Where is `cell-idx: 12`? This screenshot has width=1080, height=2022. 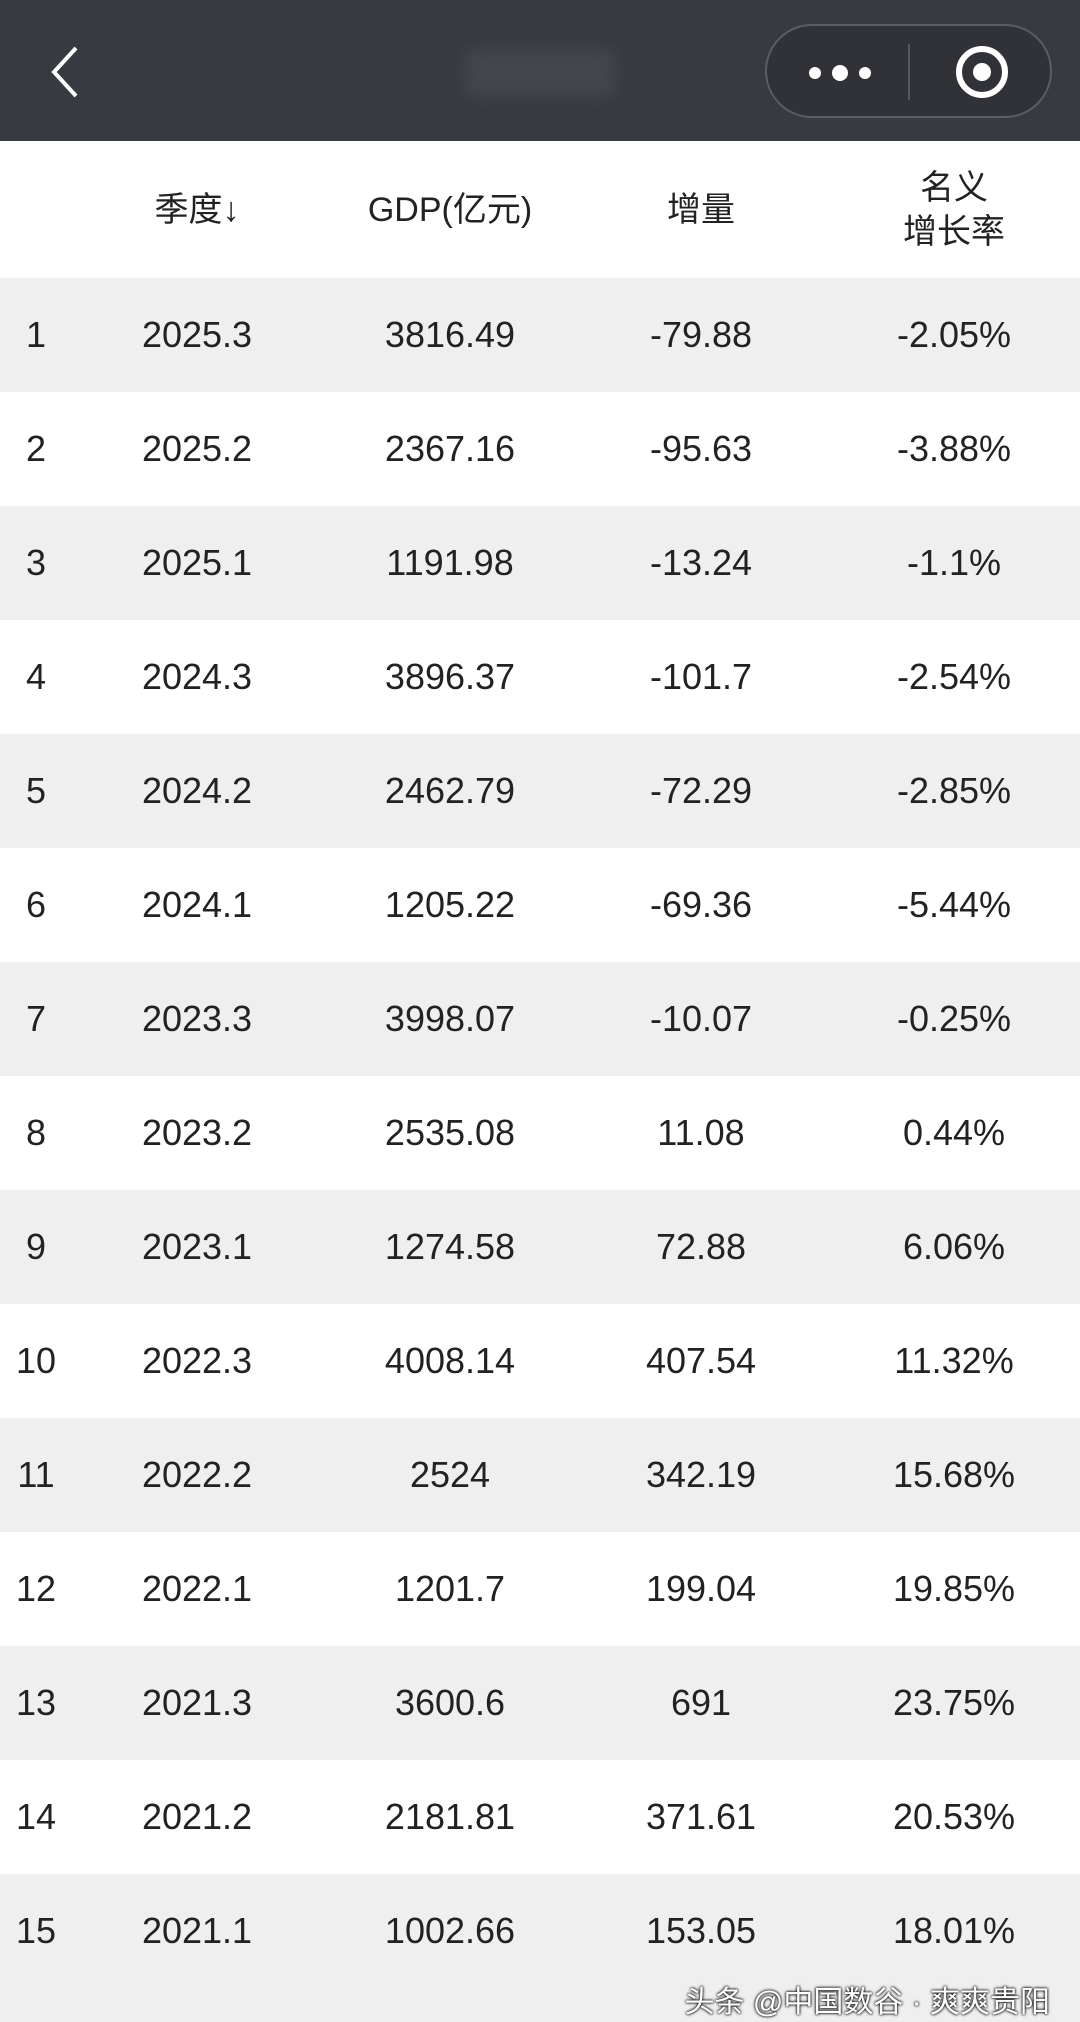
cell-idx: 12 is located at coordinates (36, 1588).